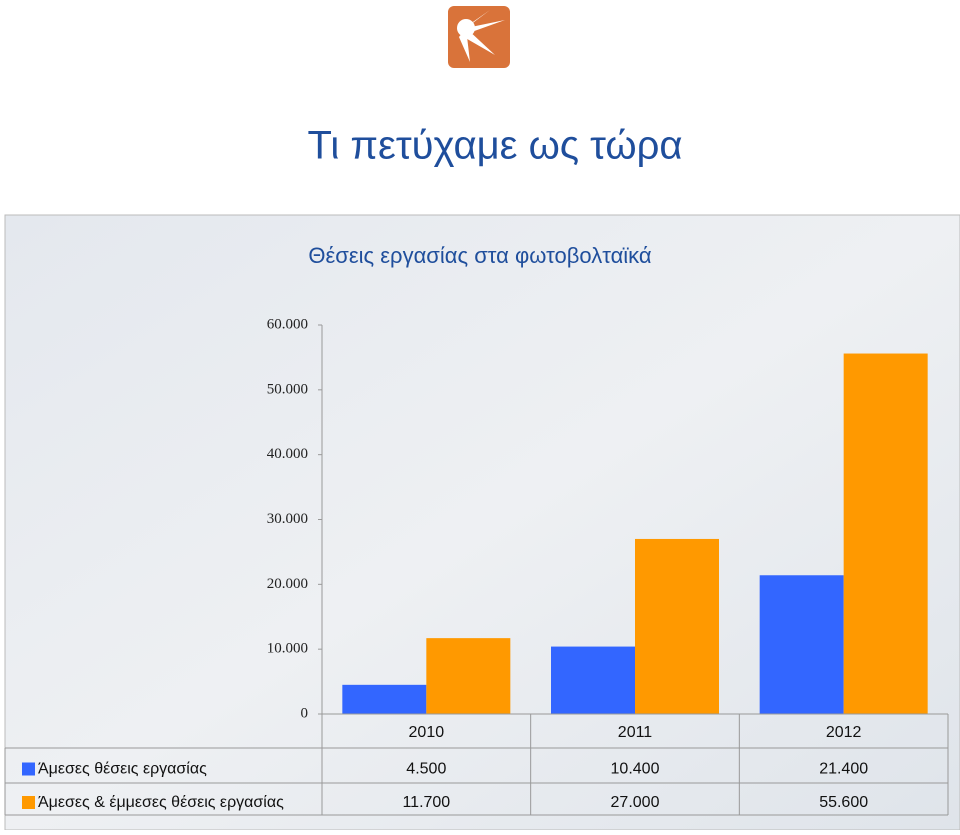  I want to click on y-tick-label: 10.000, so click(287, 649).